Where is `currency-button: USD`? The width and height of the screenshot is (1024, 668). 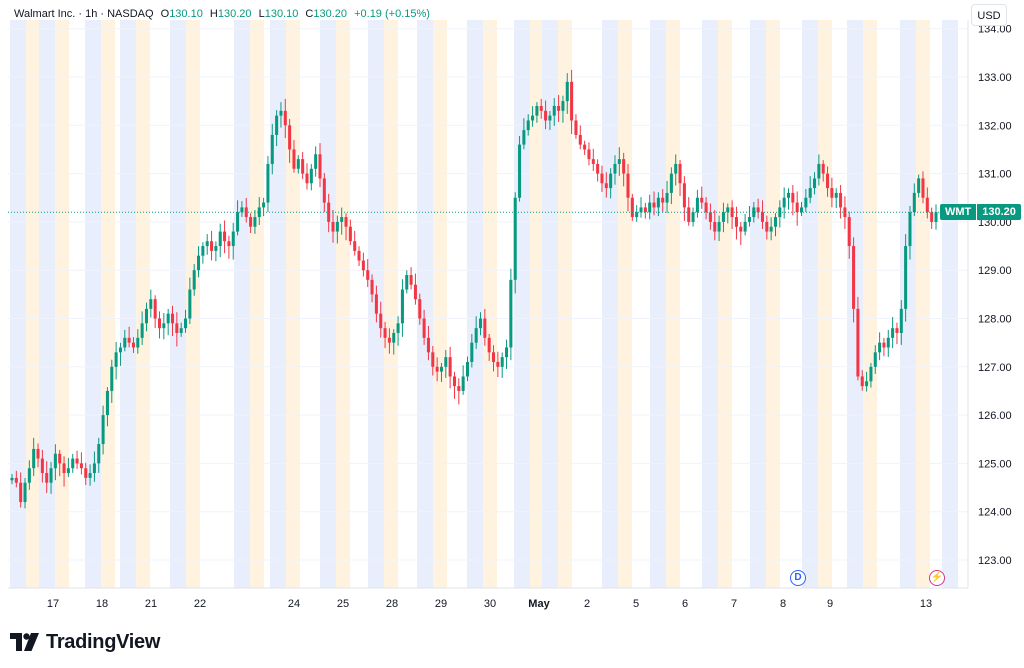
currency-button: USD is located at coordinates (989, 15).